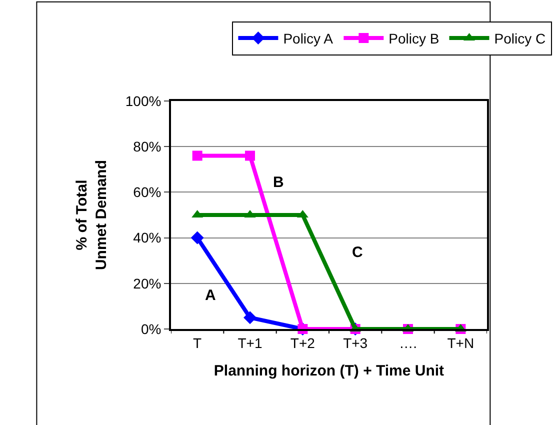 The width and height of the screenshot is (553, 425). What do you see at coordinates (308, 38) in the screenshot?
I see `legend-label: Policy A` at bounding box center [308, 38].